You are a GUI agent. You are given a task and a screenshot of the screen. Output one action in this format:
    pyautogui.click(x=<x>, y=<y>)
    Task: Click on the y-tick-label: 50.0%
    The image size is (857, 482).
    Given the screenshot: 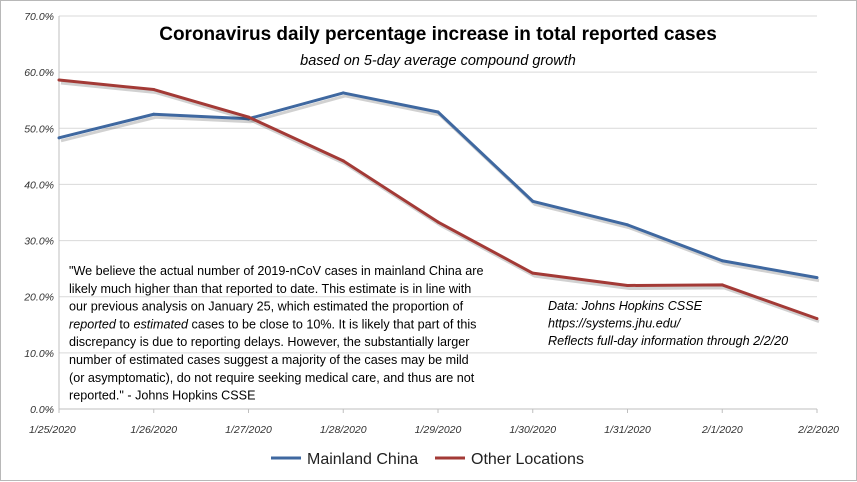 What is the action you would take?
    pyautogui.click(x=39, y=129)
    